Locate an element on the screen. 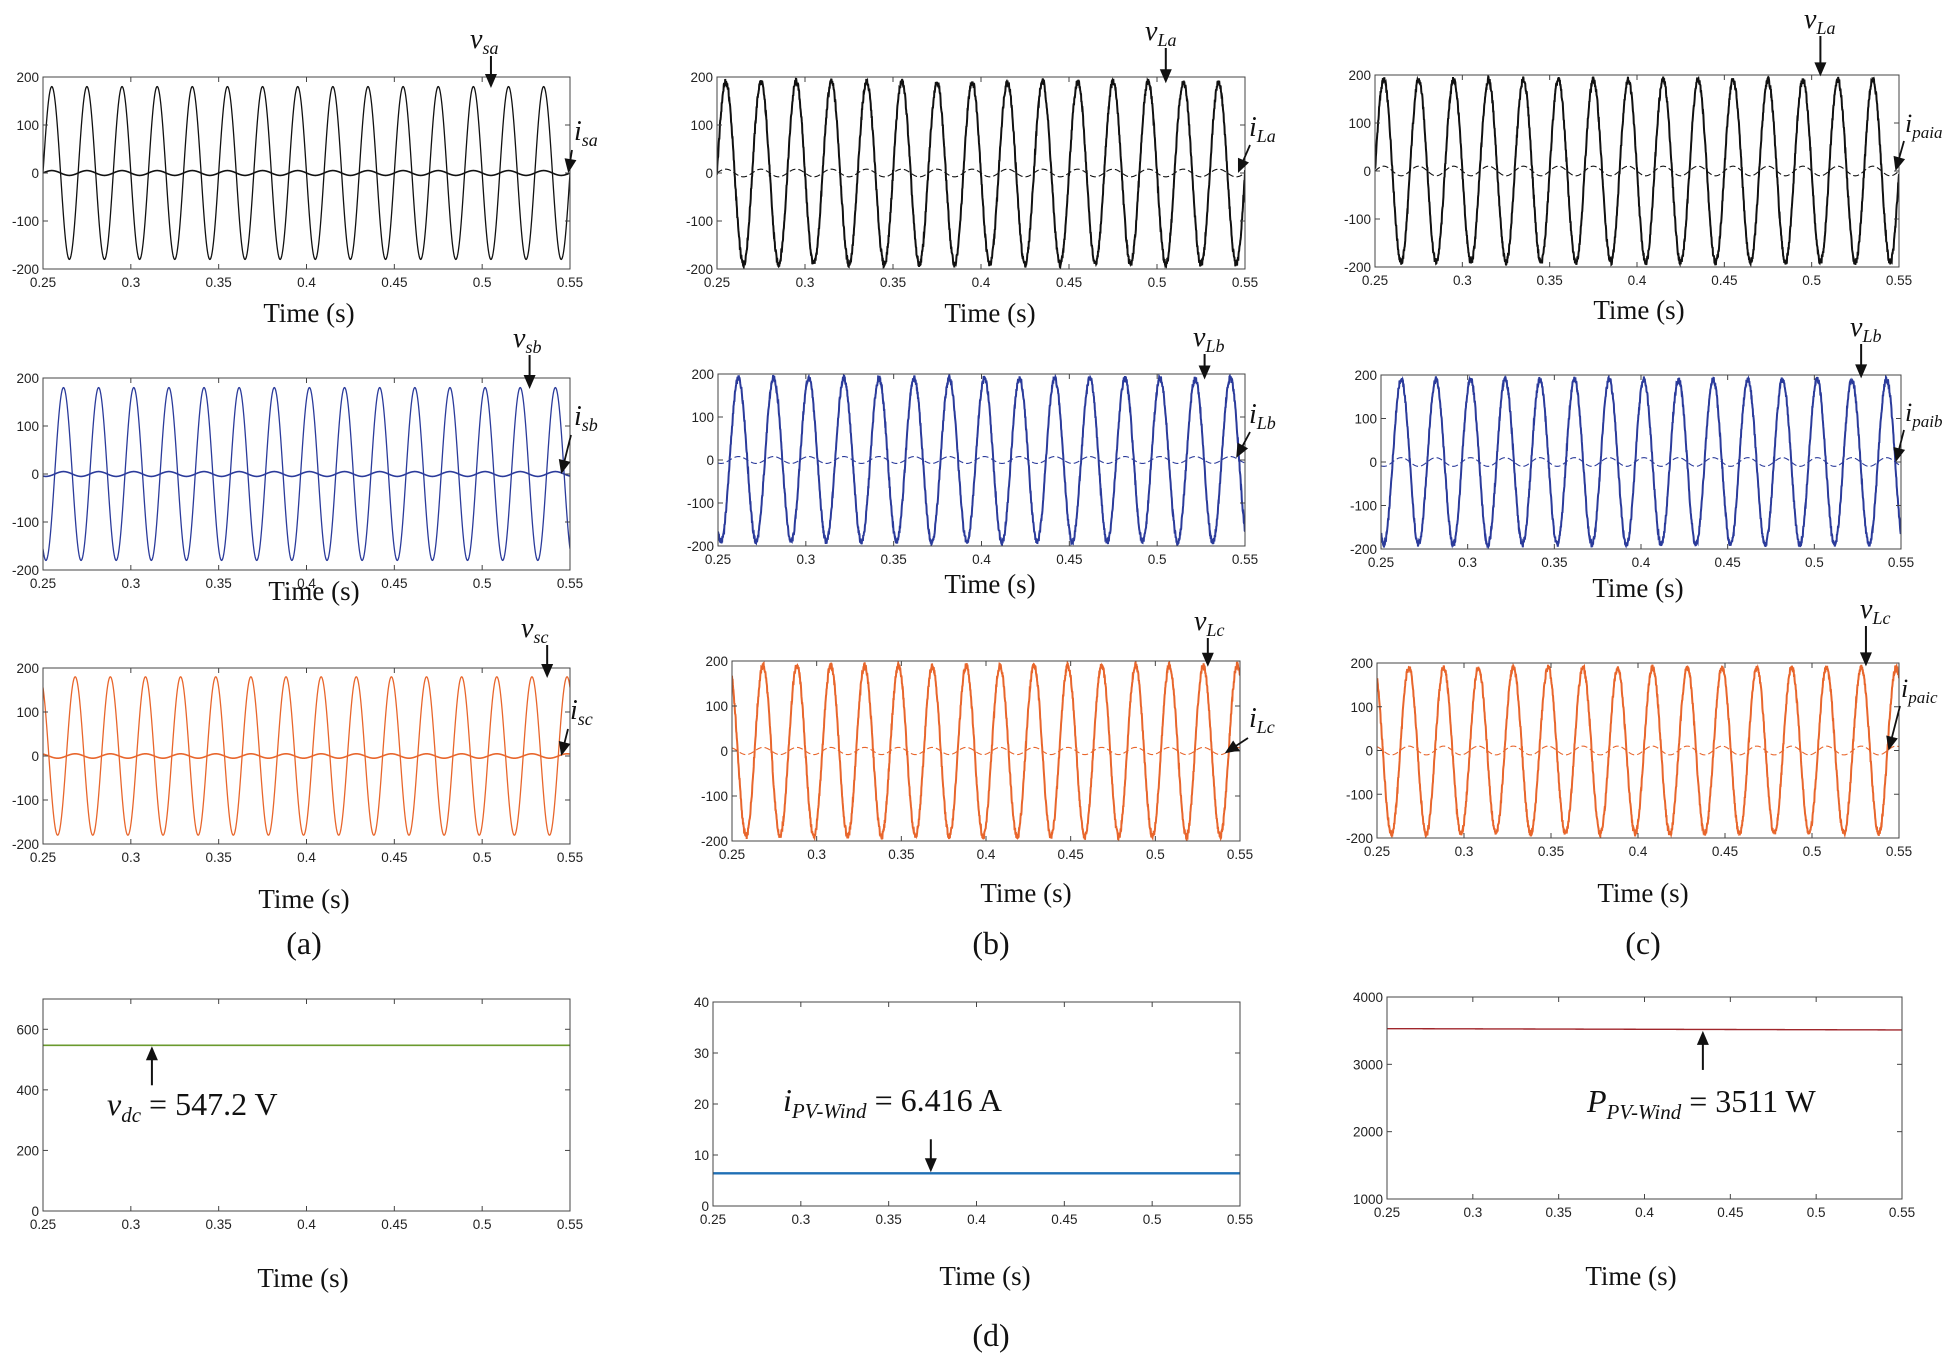 The width and height of the screenshot is (1951, 1354). series-vLb is located at coordinates (981, 460).